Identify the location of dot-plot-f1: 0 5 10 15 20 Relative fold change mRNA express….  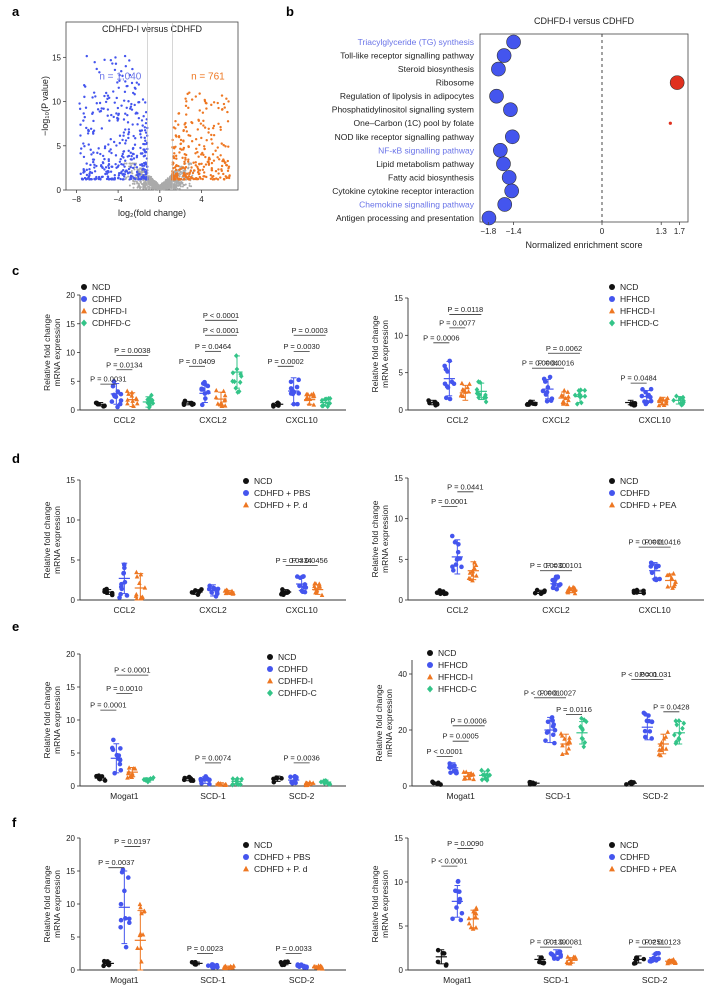
(194, 909).